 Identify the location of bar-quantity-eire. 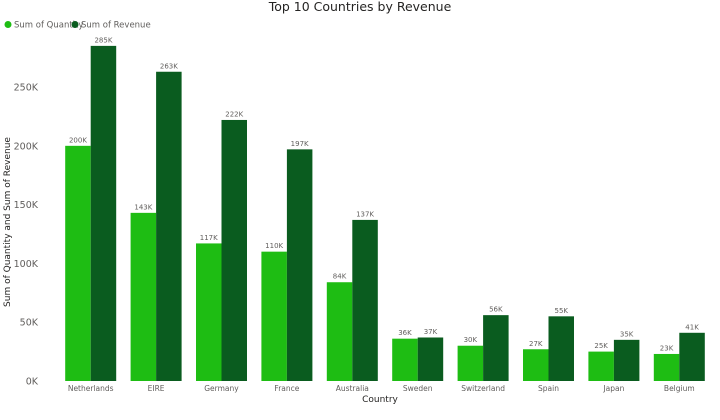
(143, 296).